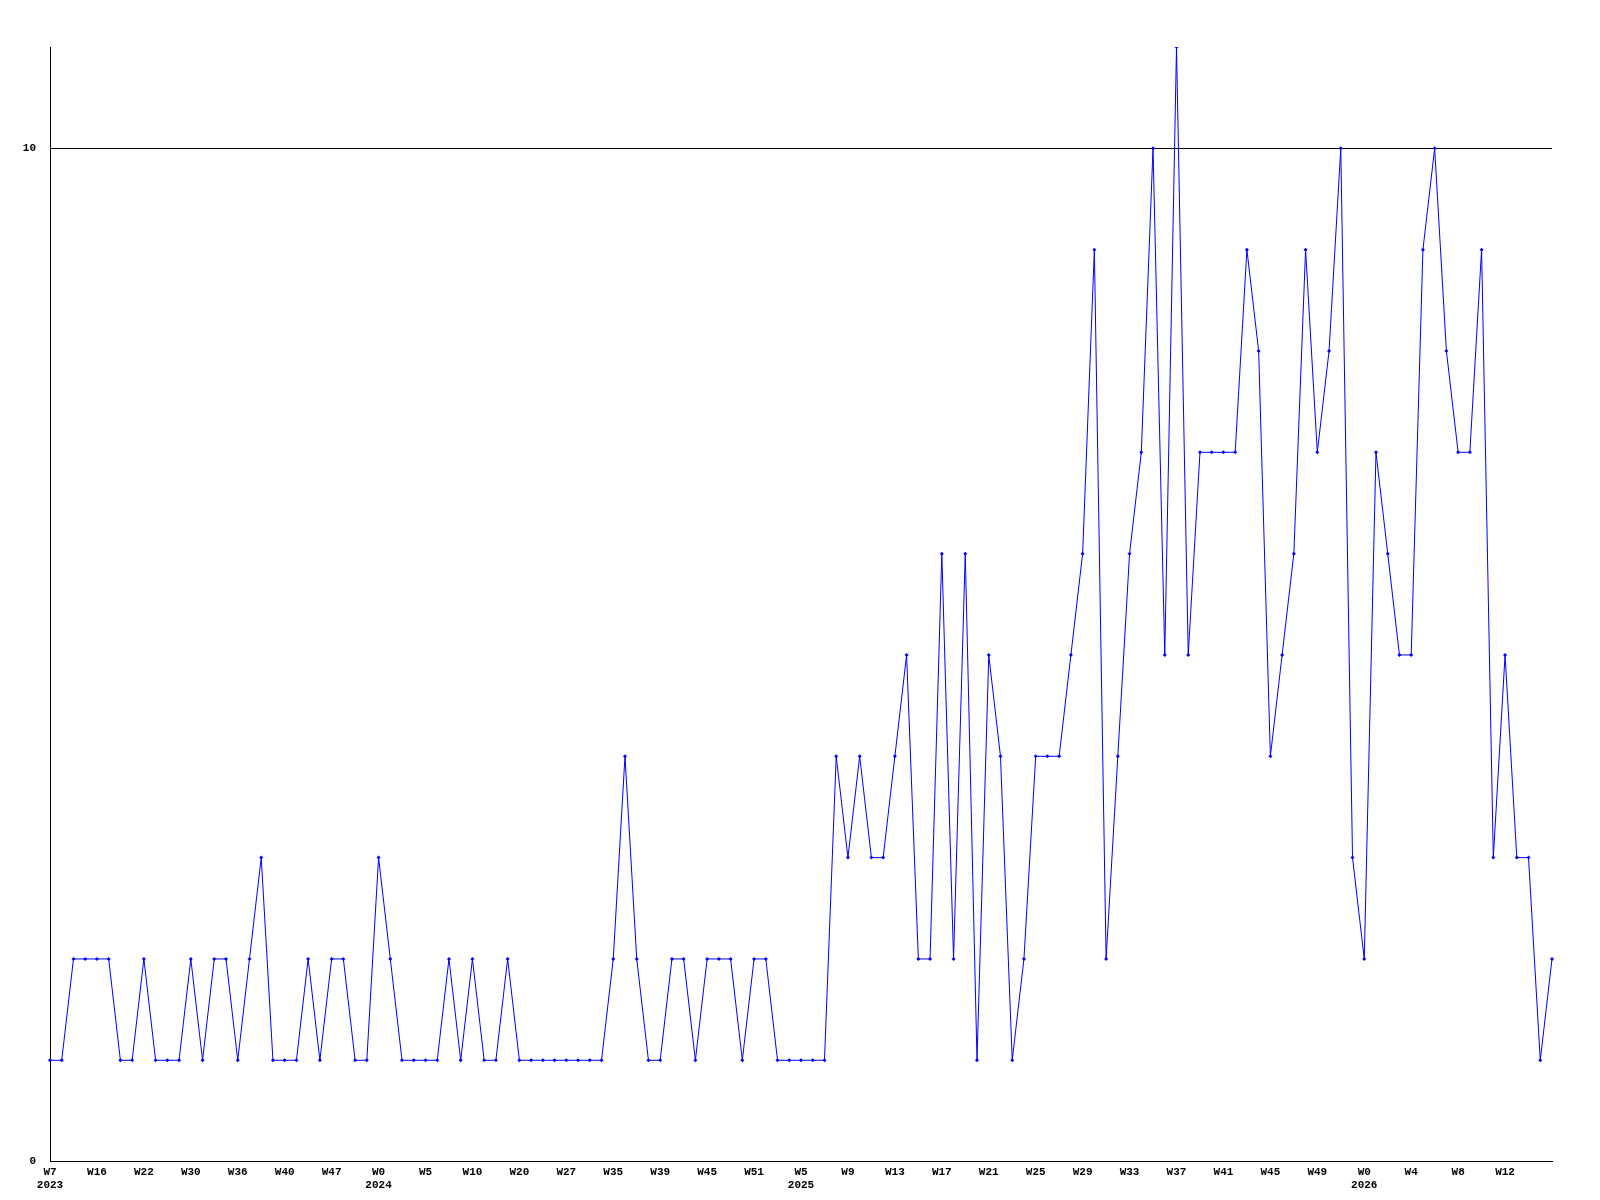 This screenshot has height=1200, width=1600. What do you see at coordinates (660, 1171) in the screenshot?
I see `x-tick-label: W39` at bounding box center [660, 1171].